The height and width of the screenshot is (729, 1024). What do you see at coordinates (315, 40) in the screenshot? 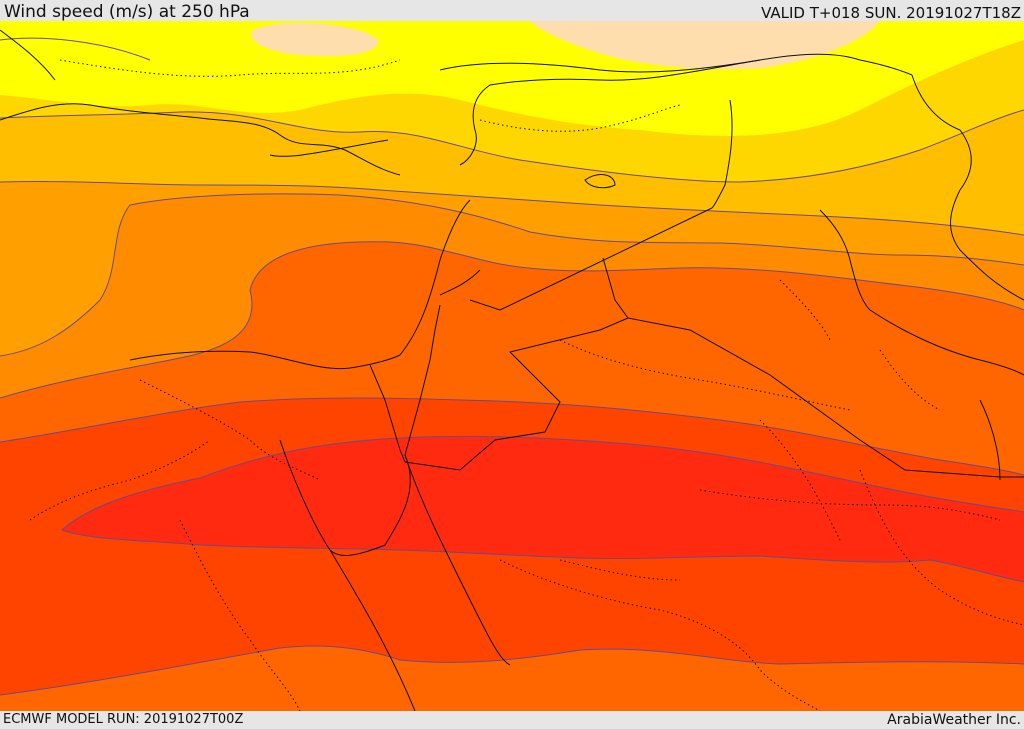
I see `band-peach-top` at bounding box center [315, 40].